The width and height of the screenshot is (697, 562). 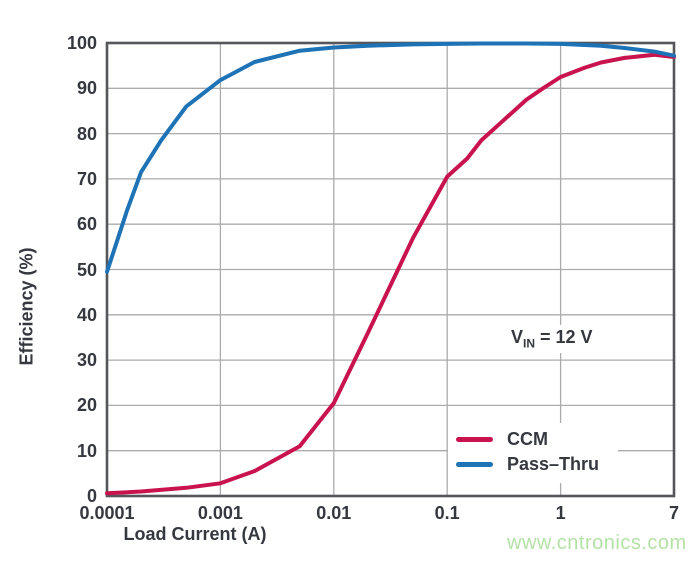 I want to click on vin-annotation-value: = 12 V, so click(x=564, y=337).